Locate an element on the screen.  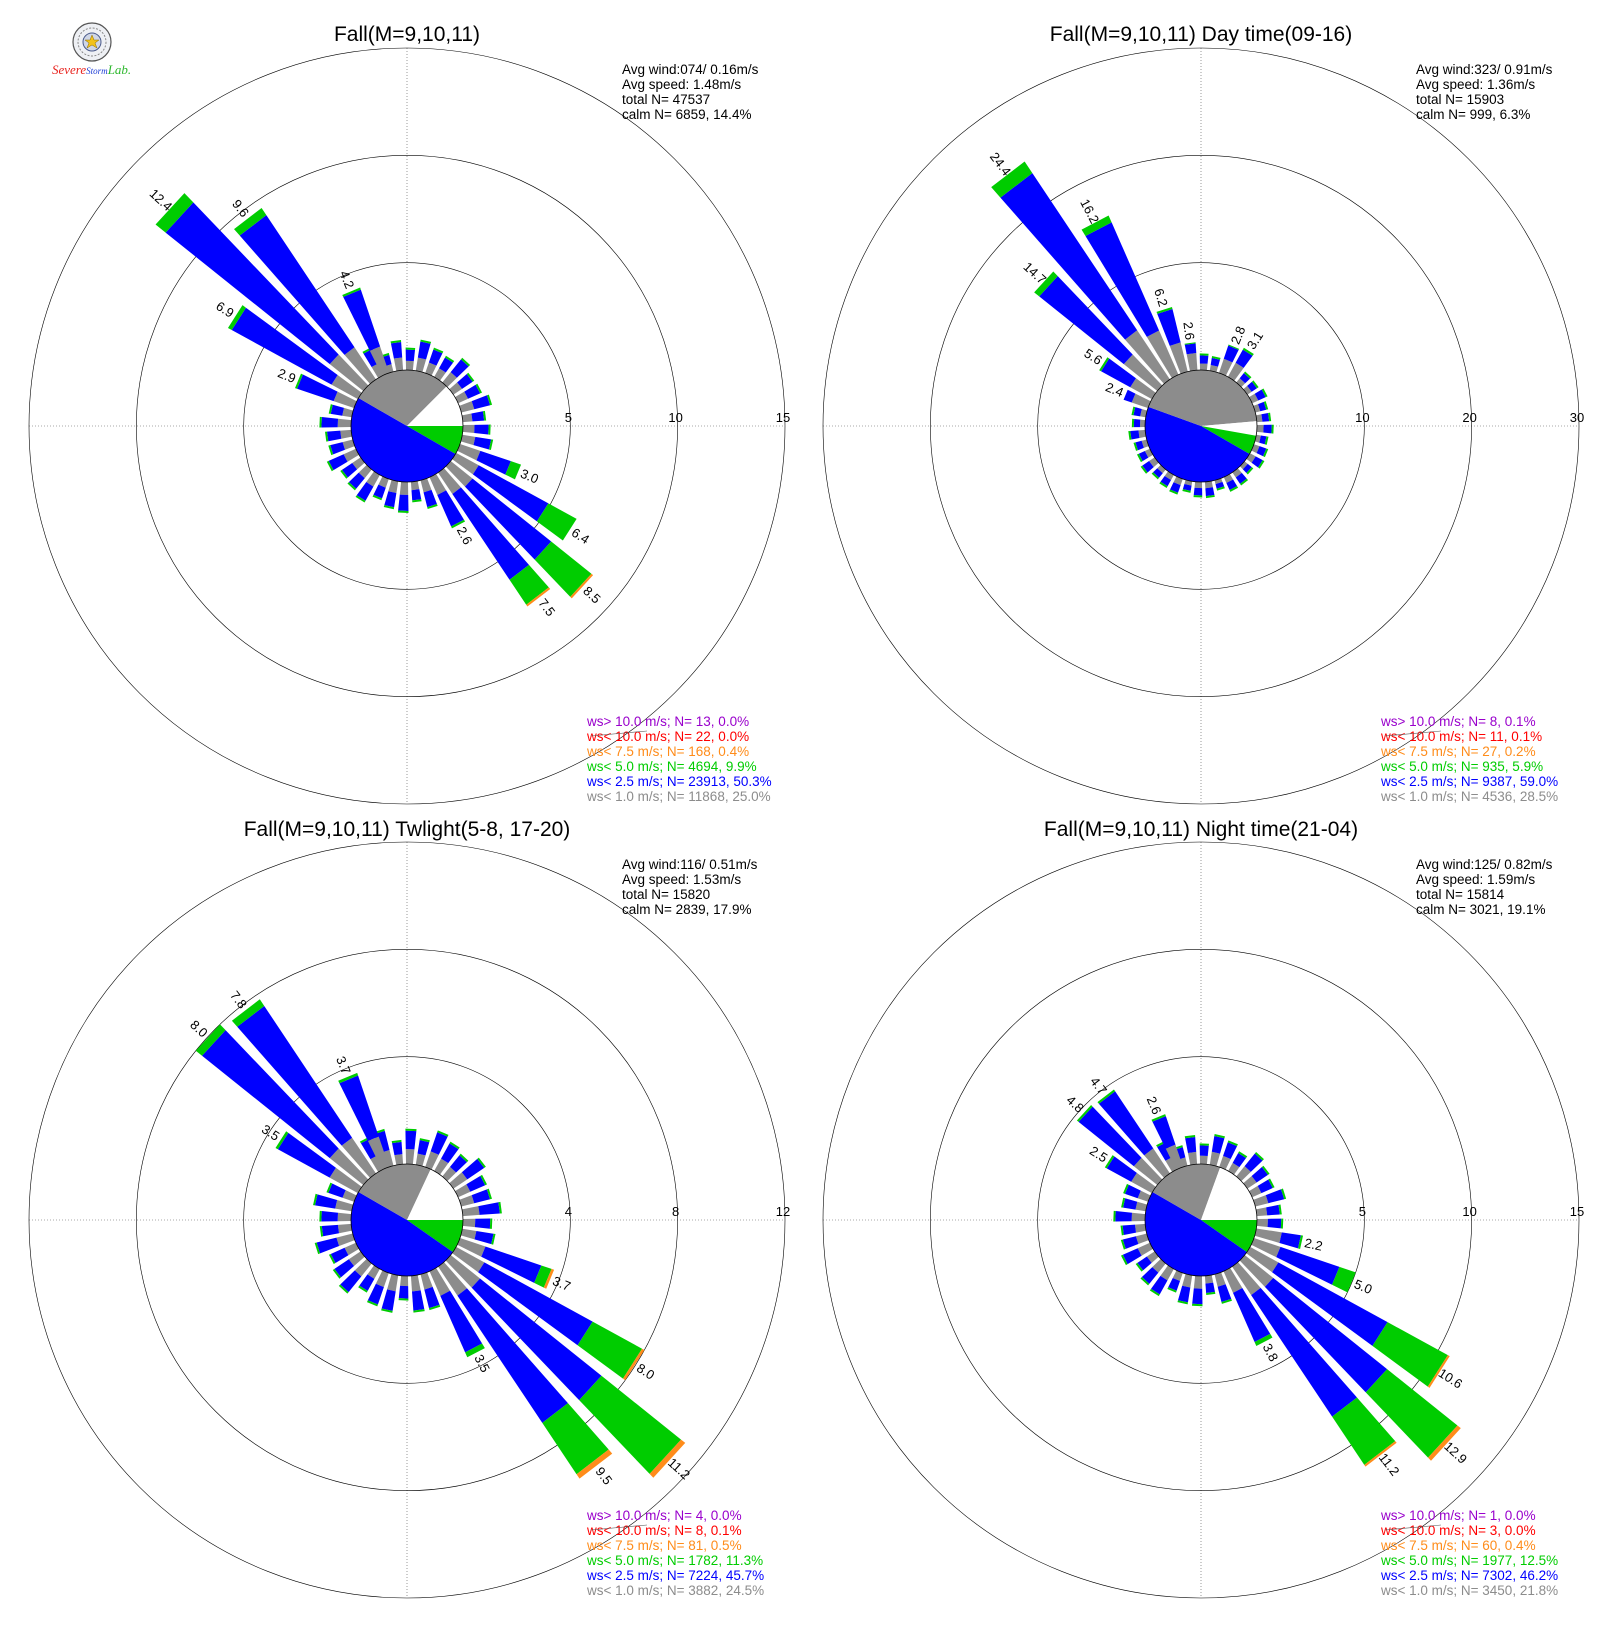
stat-total: total N= 15903 is located at coordinates (1460, 99).